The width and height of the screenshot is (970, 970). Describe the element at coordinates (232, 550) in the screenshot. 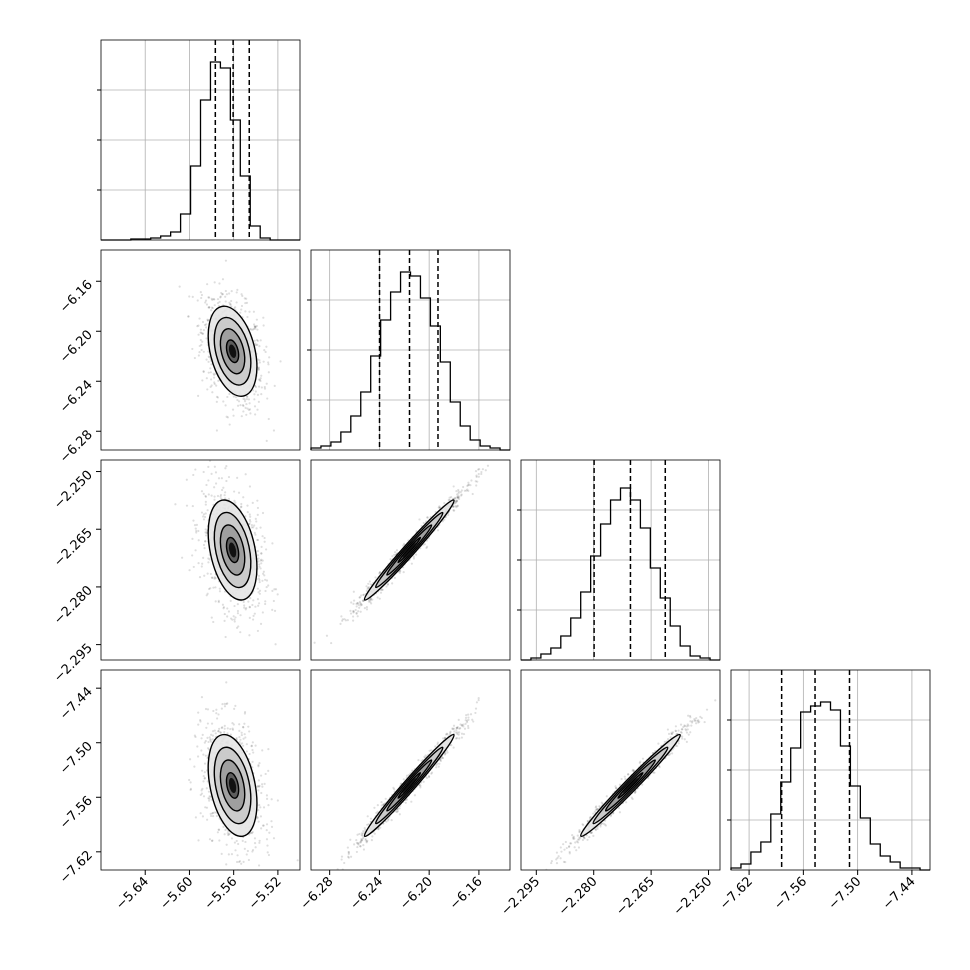

I see `density-peak` at that location.